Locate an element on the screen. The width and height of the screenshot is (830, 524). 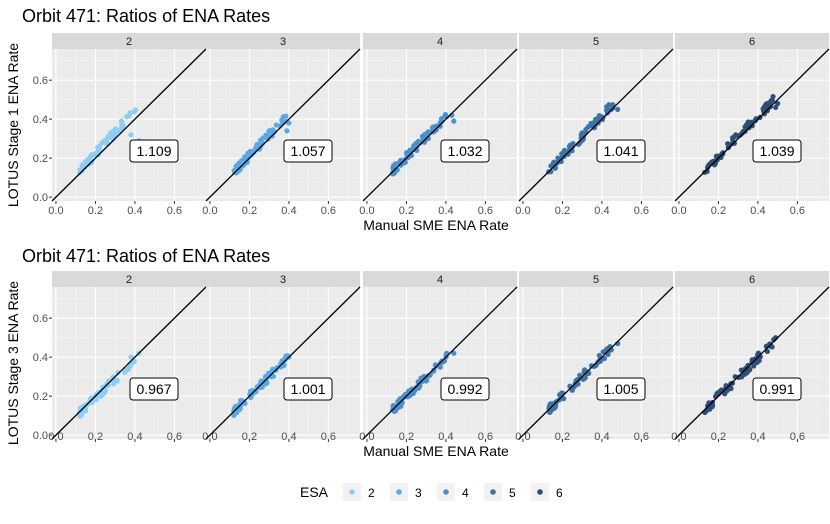
ratio-label: 0.992 is located at coordinates (464, 389).